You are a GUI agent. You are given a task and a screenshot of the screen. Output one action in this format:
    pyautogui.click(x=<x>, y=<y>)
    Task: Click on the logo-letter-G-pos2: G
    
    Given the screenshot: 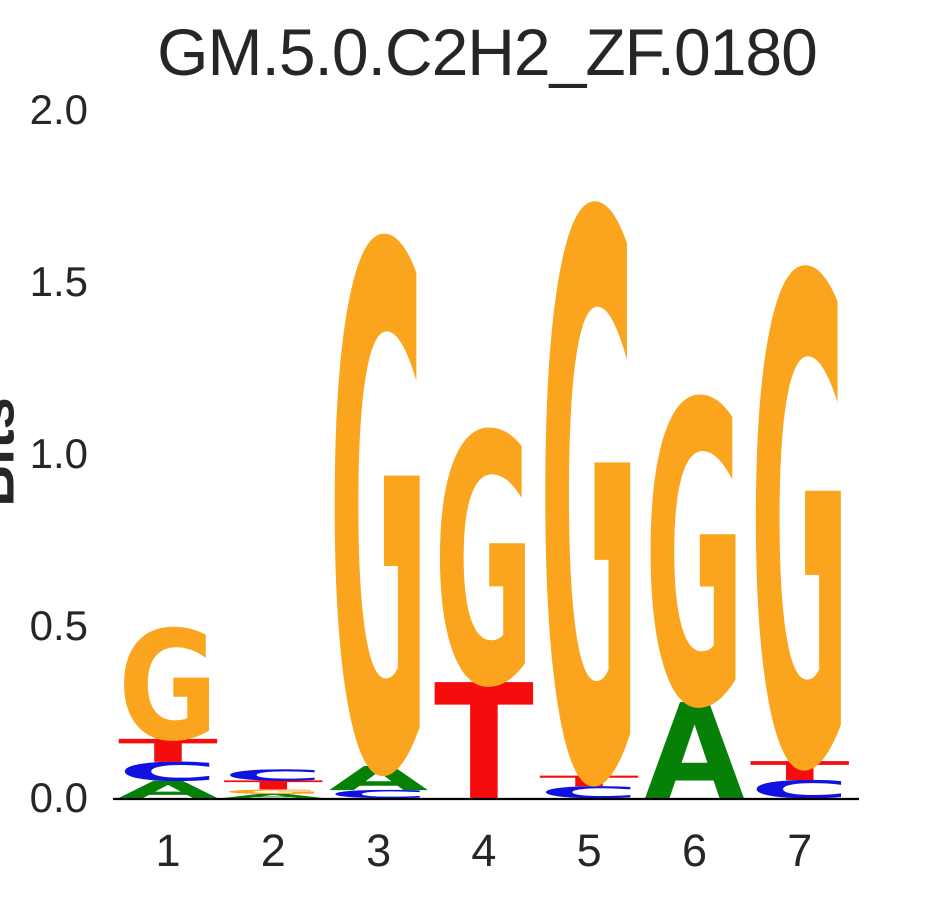 What is the action you would take?
    pyautogui.click(x=273, y=792)
    